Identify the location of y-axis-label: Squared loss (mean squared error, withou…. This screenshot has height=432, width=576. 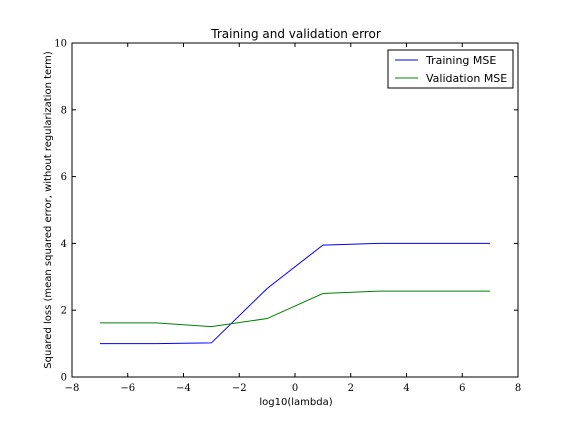
(48, 210).